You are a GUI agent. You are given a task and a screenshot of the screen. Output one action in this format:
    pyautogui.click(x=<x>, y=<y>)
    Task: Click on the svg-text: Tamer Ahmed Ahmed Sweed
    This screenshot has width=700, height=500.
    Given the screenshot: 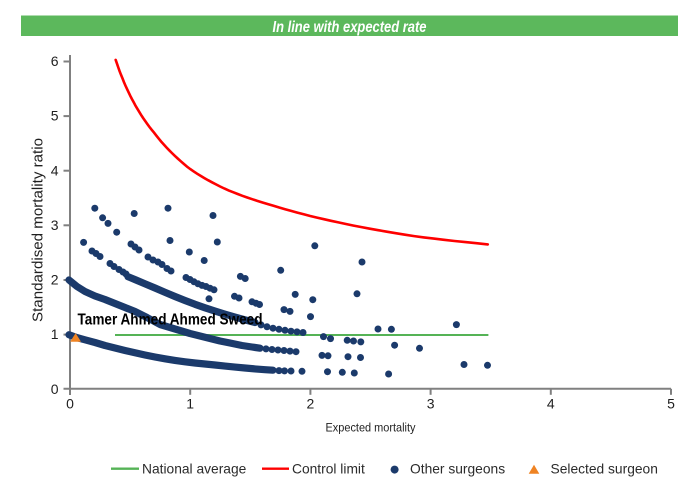 What is the action you would take?
    pyautogui.click(x=170, y=320)
    